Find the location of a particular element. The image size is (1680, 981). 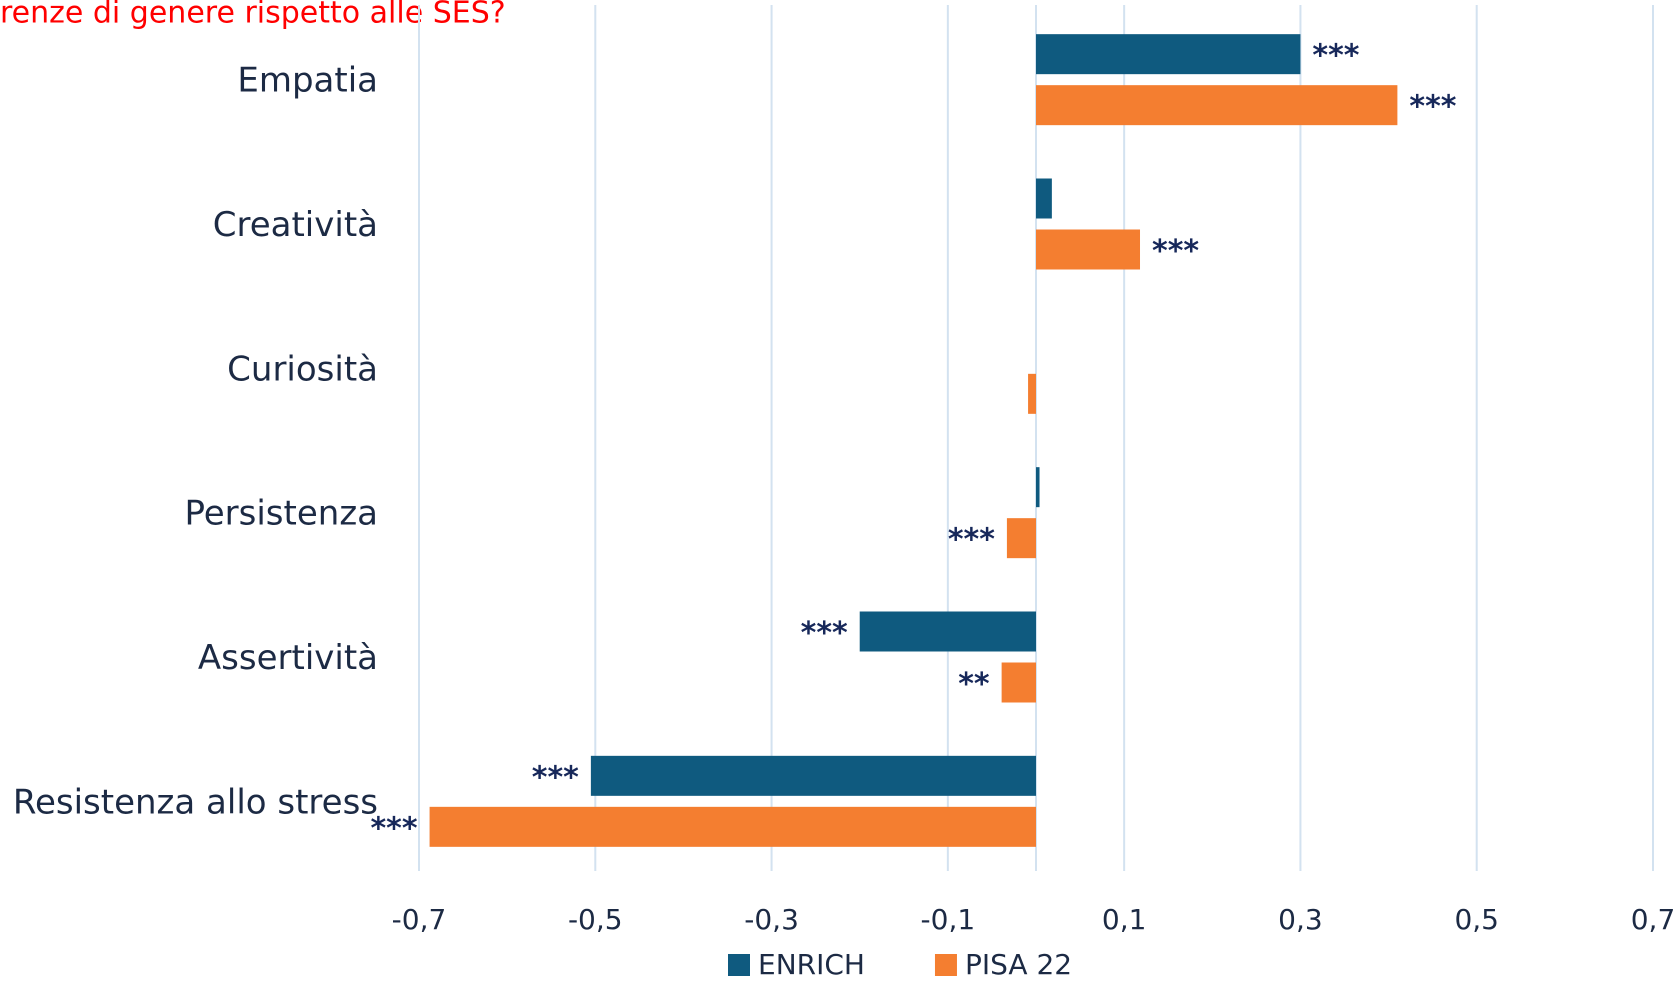

category-label: Resistenza allo stress is located at coordinates (195, 802).